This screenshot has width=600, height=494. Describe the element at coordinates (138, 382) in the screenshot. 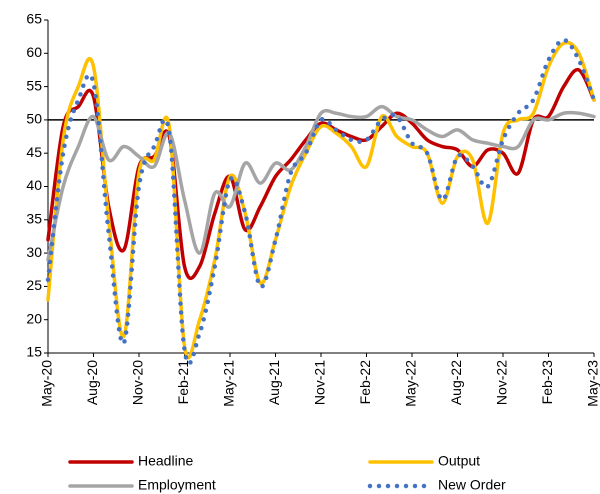

I see `x-tick-label: Nov-20` at that location.